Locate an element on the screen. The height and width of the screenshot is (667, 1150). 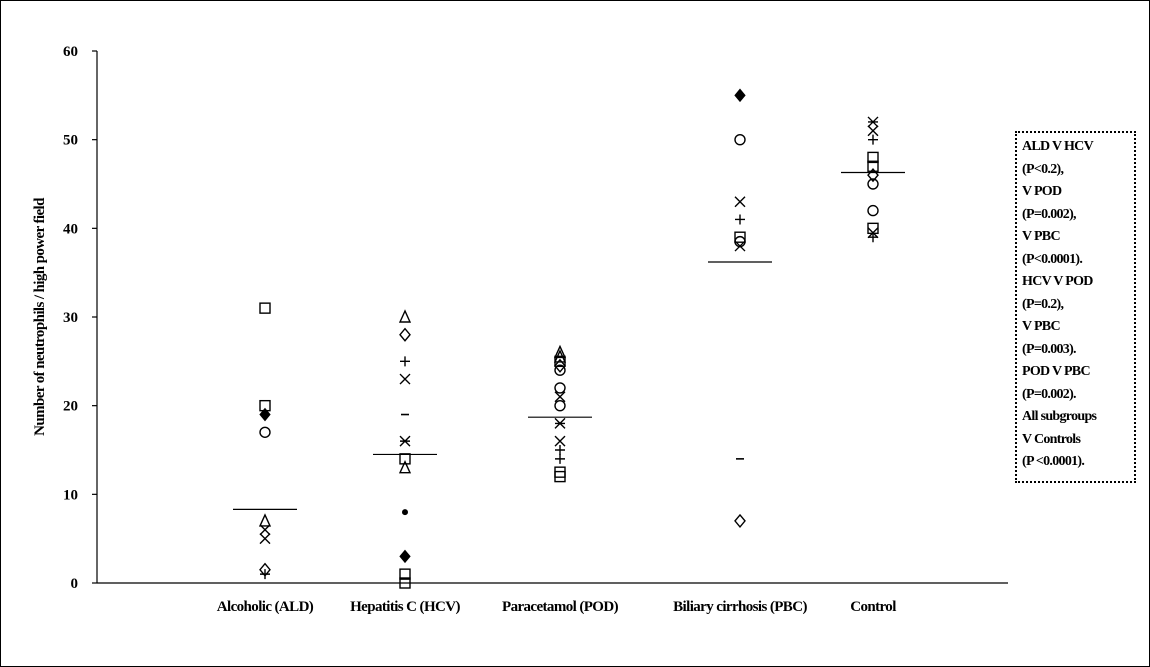
y-tick-label: 40 is located at coordinates (70, 229).